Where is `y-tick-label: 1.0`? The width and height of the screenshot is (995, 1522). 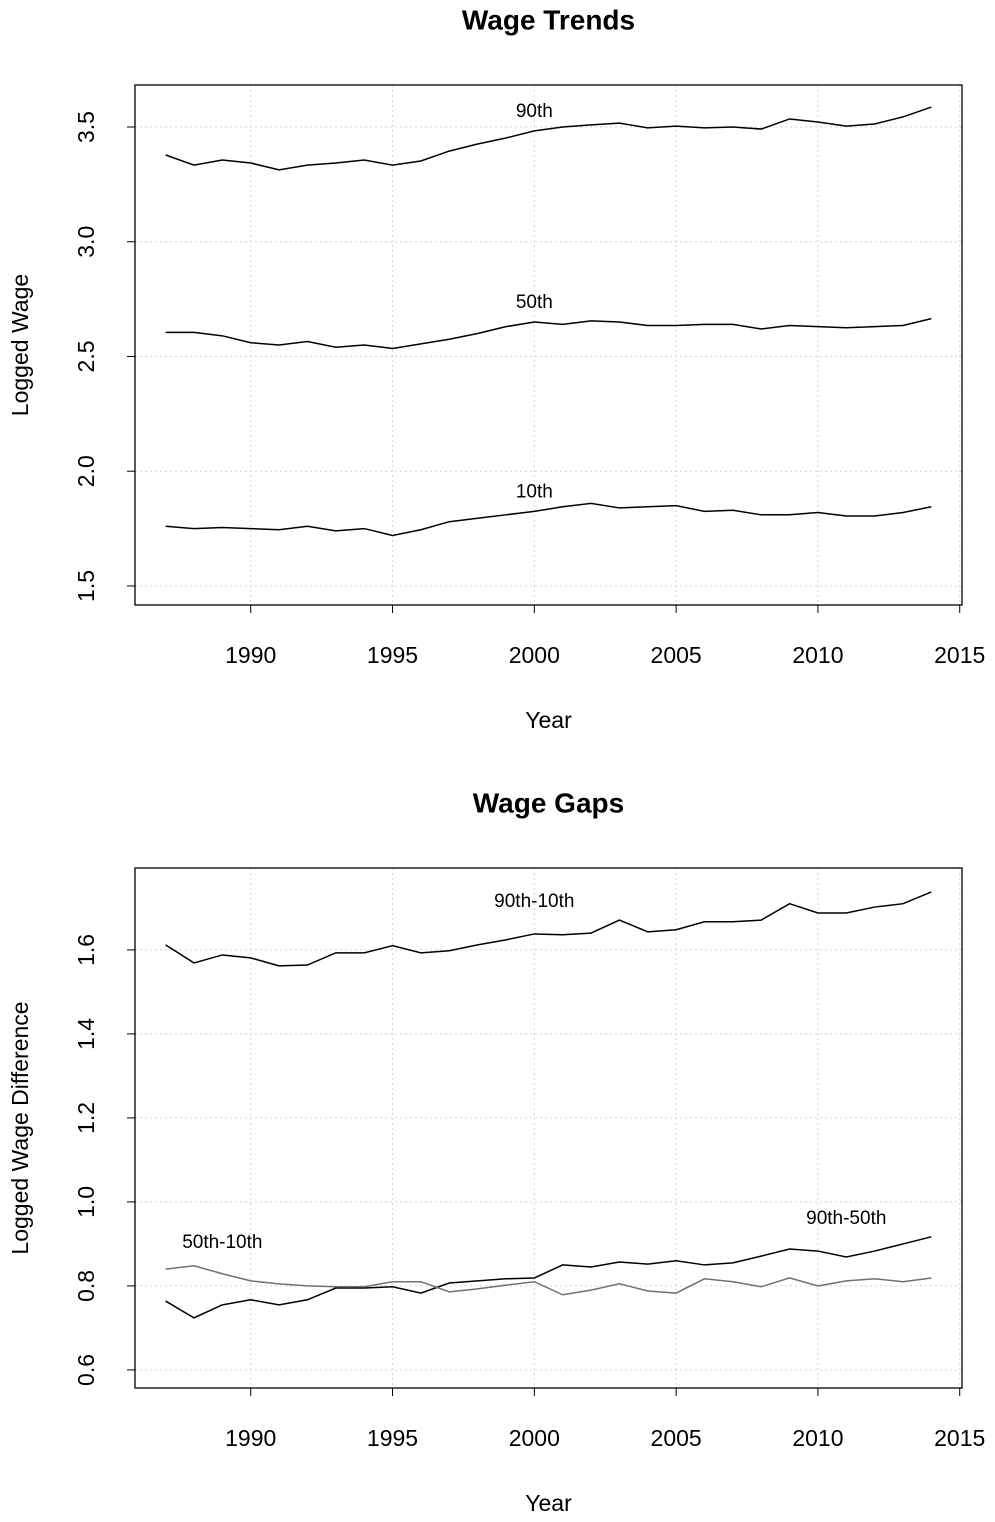 y-tick-label: 1.0 is located at coordinates (86, 1202).